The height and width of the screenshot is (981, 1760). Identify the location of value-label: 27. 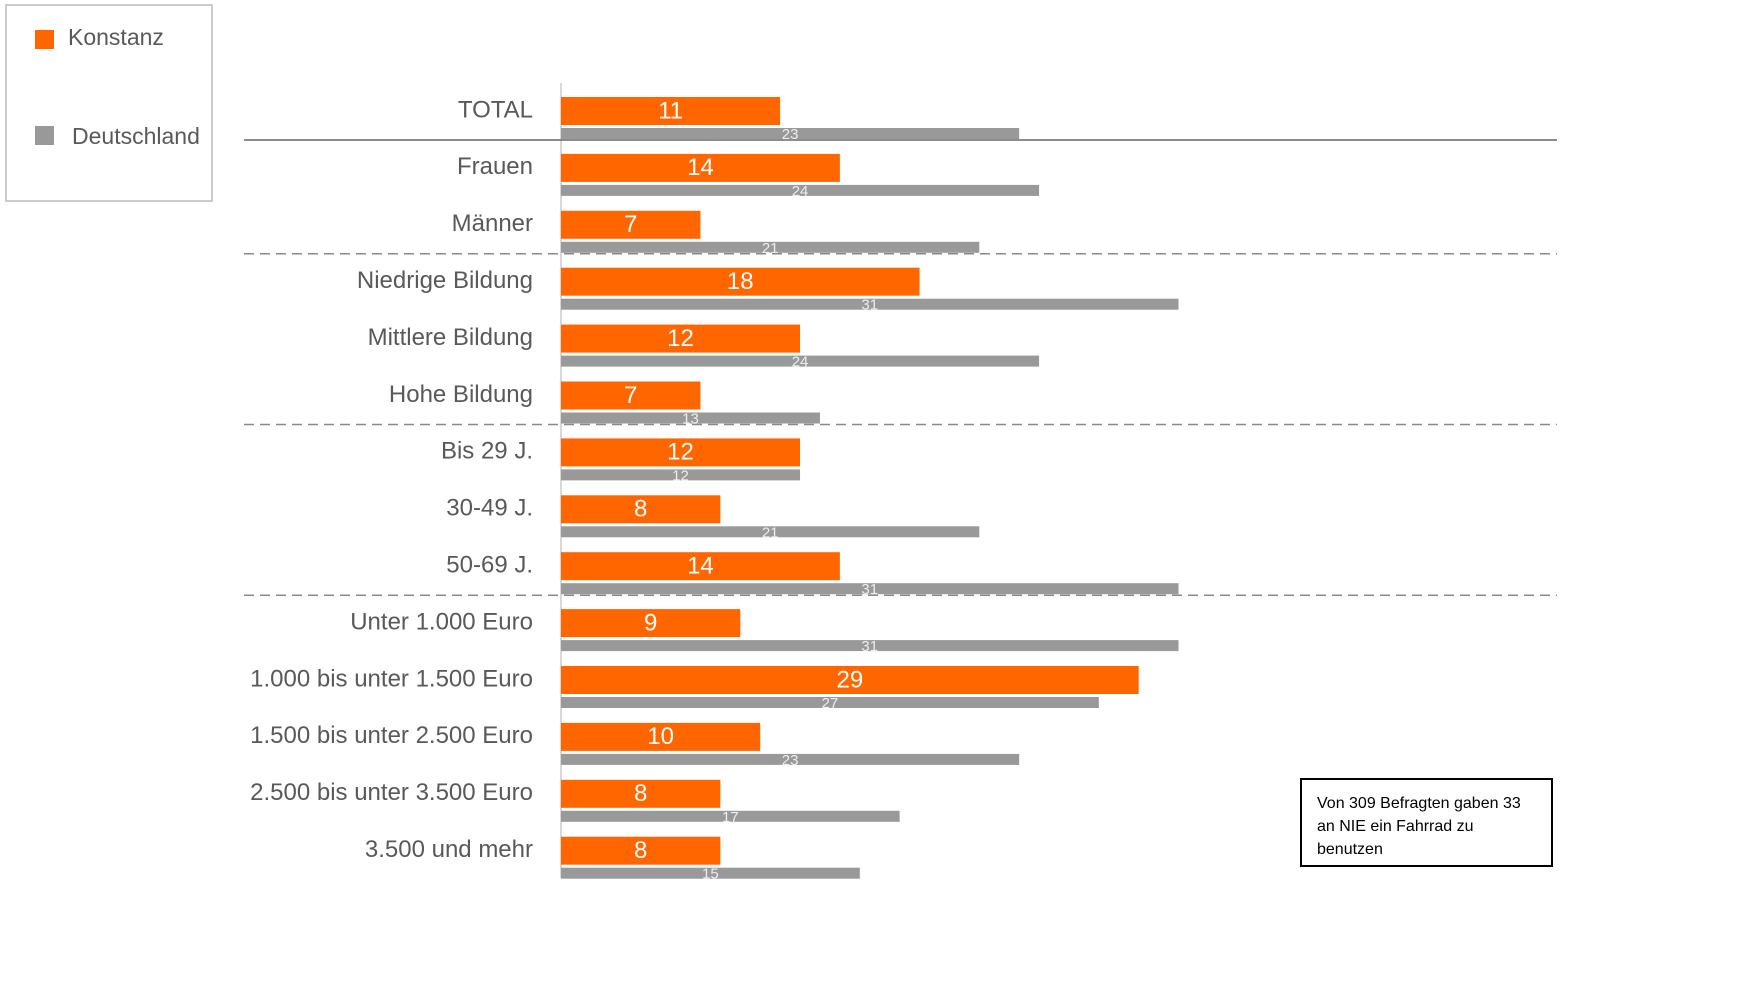
(830, 703).